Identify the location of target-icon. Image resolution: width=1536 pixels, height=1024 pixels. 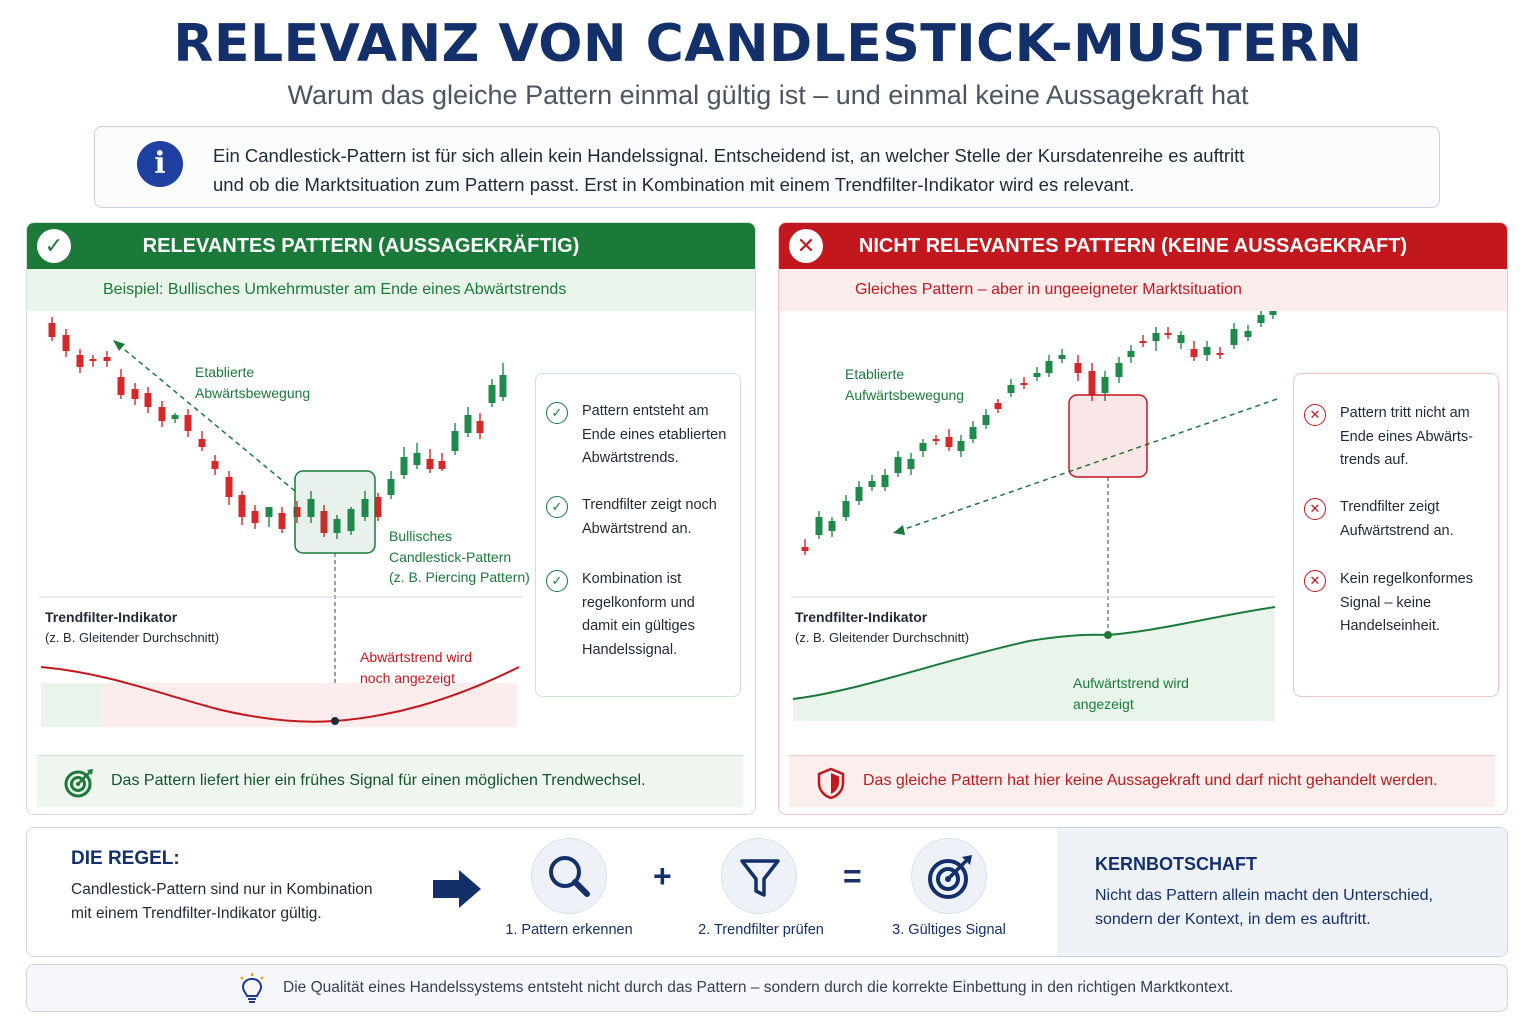
(950, 877).